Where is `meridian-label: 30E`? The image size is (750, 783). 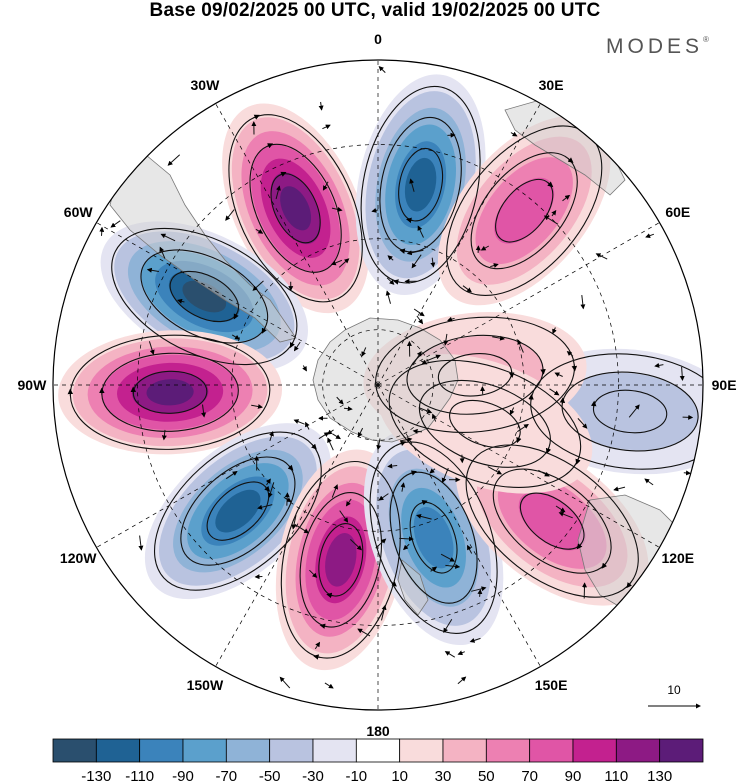
meridian-label: 30E is located at coordinates (551, 85).